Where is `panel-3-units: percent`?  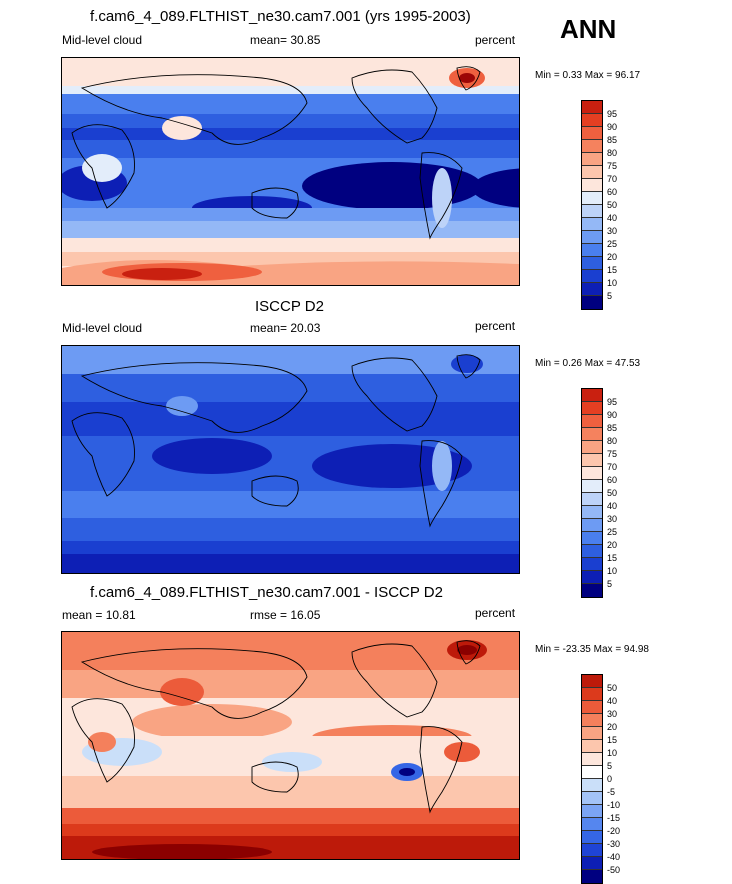 panel-3-units: percent is located at coordinates (495, 613).